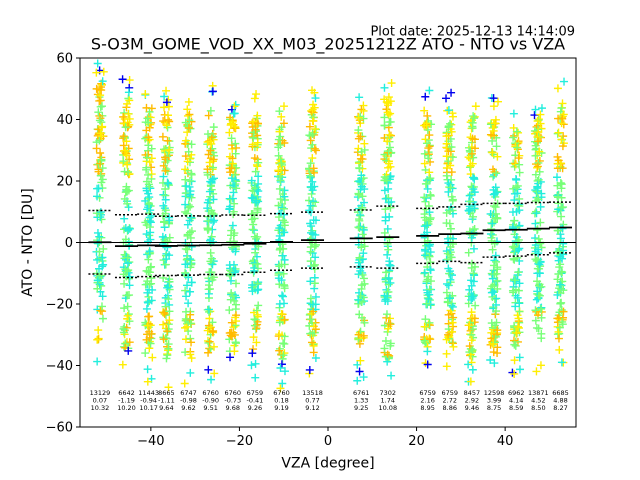 The image size is (640, 480). Describe the element at coordinates (450, 401) in the screenshot. I see `bin-mean: 2.72` at that location.